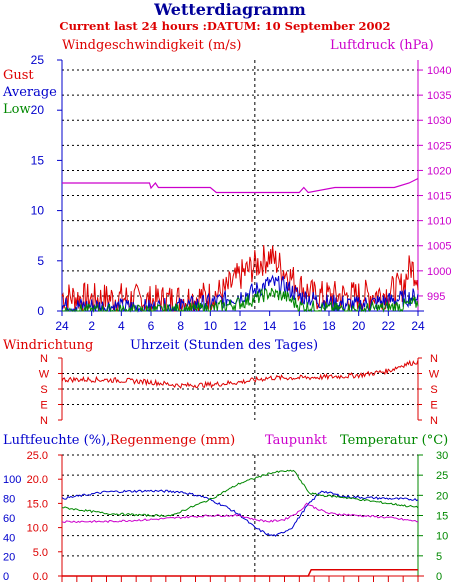 The image size is (461, 585). What do you see at coordinates (37, 480) in the screenshot?
I see `p3-rain-tick-label-4: 20.0` at bounding box center [37, 480].